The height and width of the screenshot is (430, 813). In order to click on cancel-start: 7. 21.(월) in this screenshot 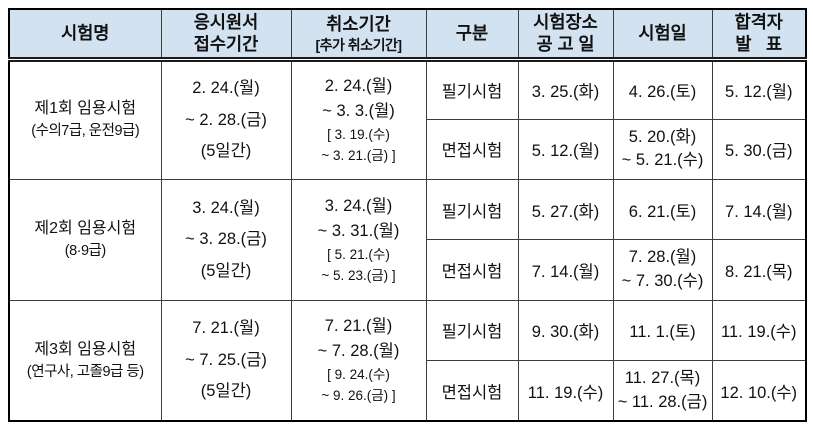, I will do `click(358, 325)`.